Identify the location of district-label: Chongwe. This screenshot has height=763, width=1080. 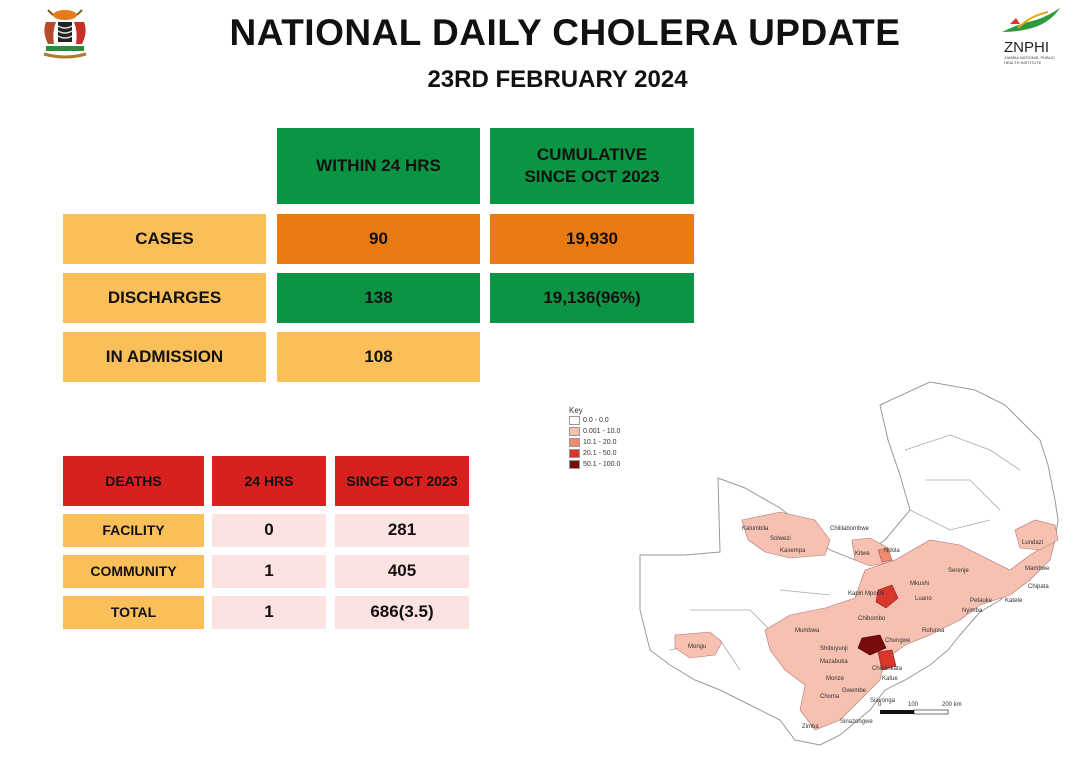
(898, 641).